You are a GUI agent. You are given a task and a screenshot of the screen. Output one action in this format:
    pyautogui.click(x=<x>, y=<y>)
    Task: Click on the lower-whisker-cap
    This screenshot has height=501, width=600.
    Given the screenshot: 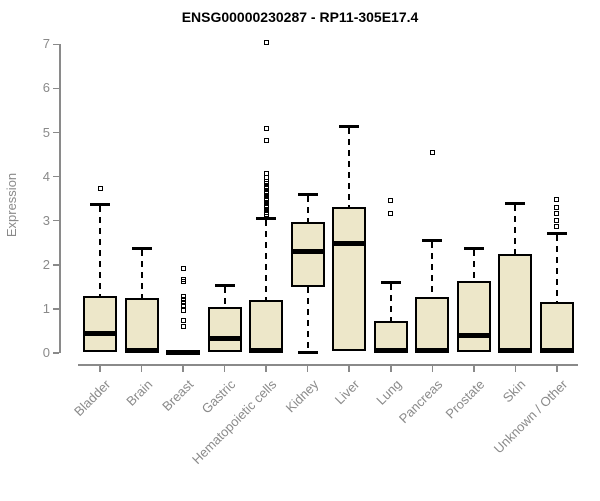 What is the action you would take?
    pyautogui.click(x=307, y=353)
    